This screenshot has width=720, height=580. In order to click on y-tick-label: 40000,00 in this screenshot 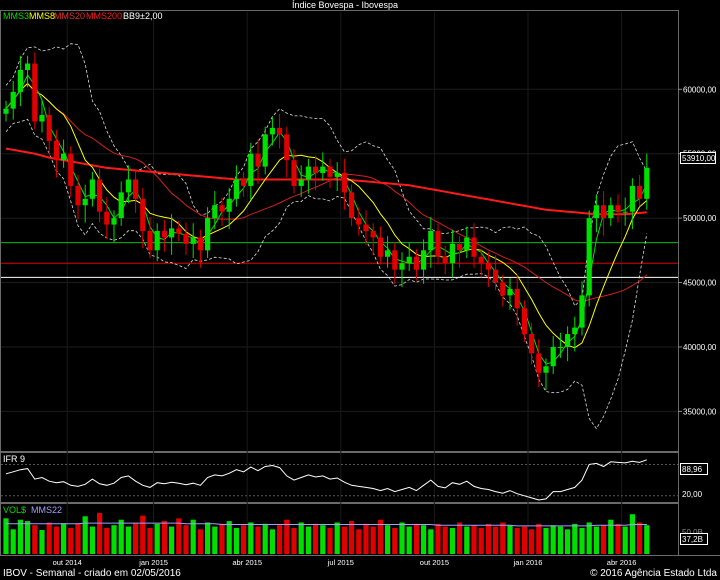, I will do `click(700, 347)`.